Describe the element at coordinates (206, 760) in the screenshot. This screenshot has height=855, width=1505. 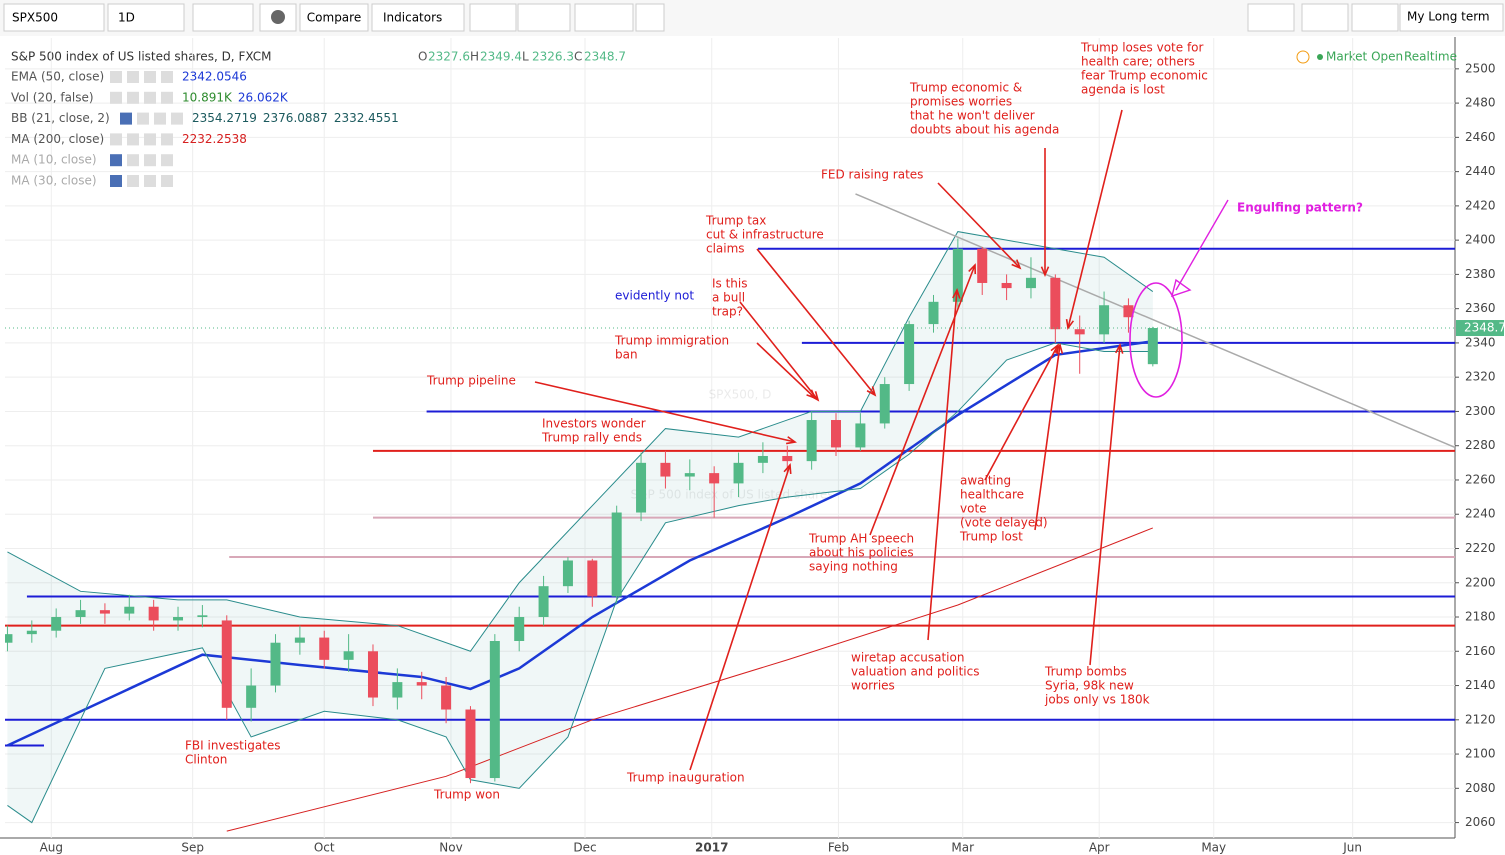
I see `annotation: Clinton` at that location.